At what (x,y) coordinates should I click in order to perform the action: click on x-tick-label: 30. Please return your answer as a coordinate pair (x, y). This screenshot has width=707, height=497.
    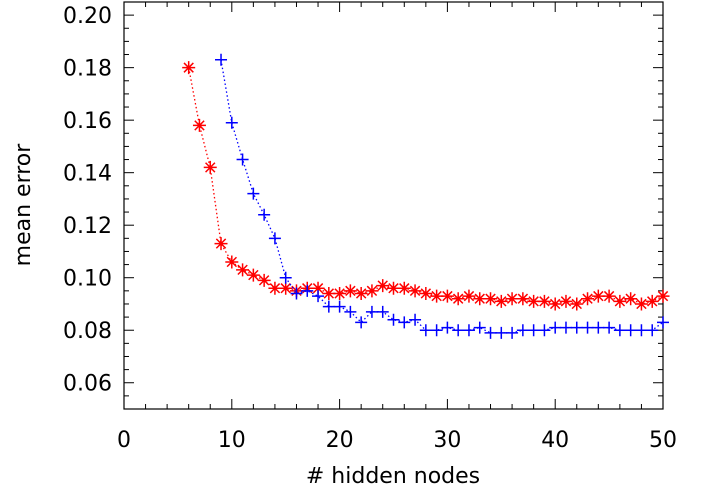
    Looking at the image, I should click on (447, 440).